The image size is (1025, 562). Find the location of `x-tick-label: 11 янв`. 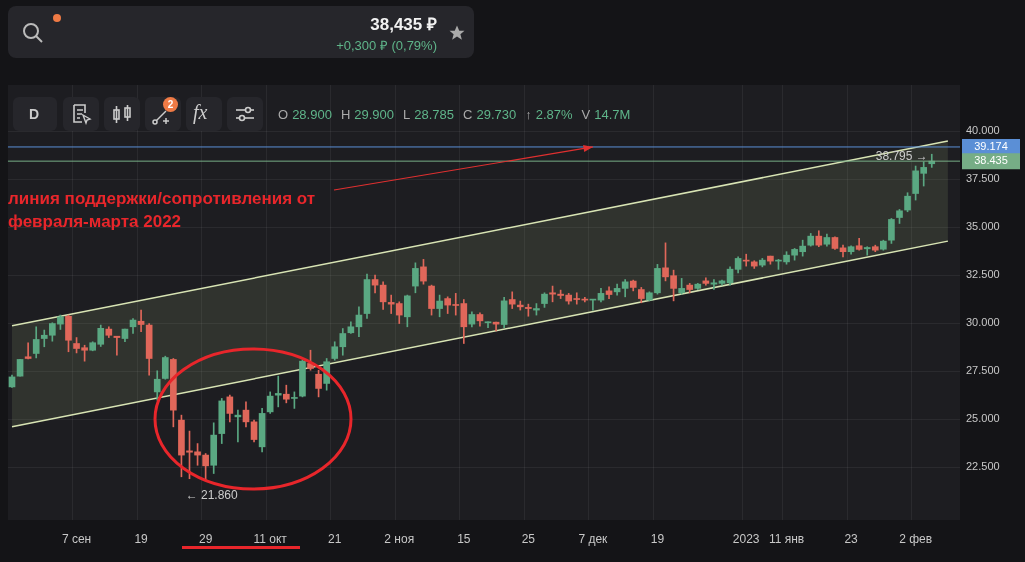

x-tick-label: 11 янв is located at coordinates (786, 538).